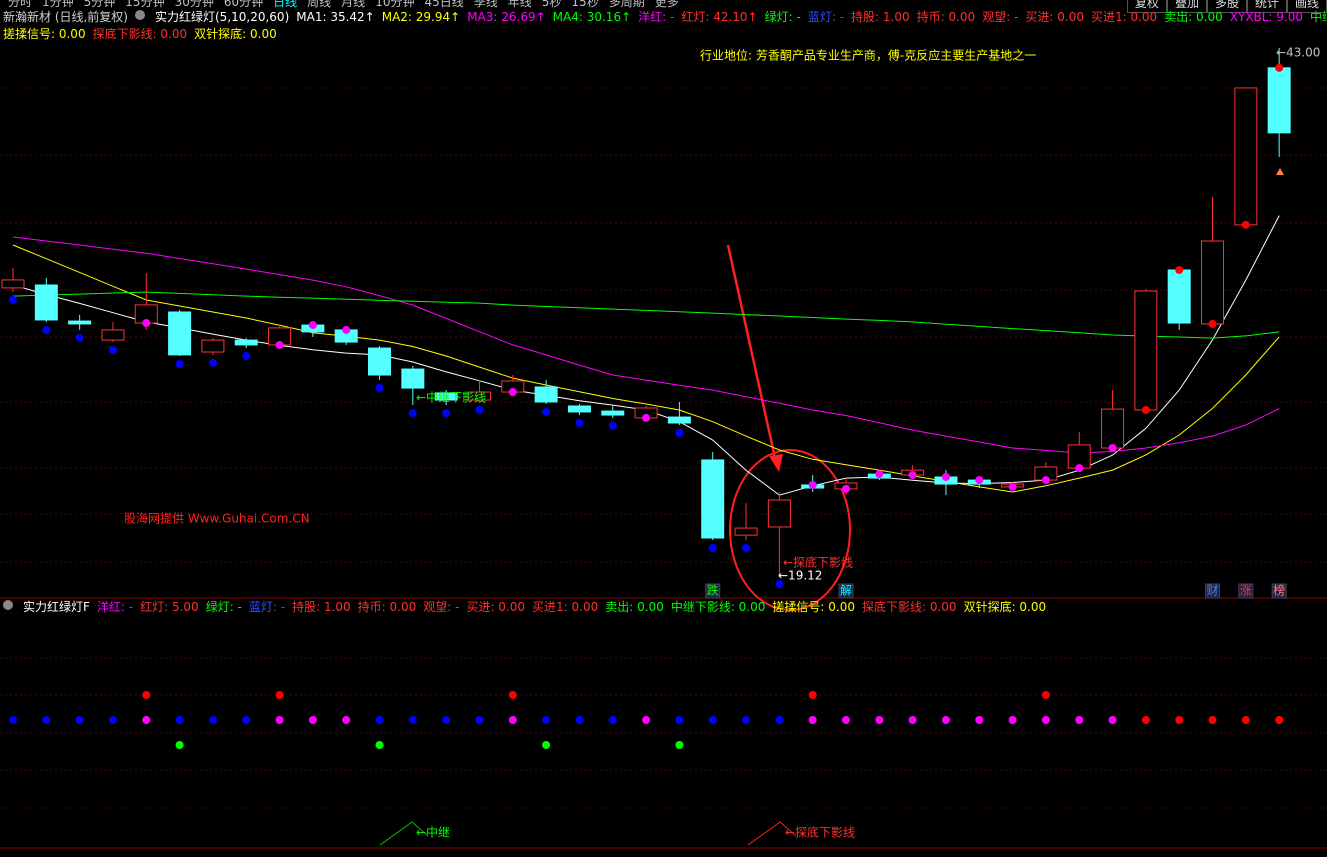 Image resolution: width=1327 pixels, height=857 pixels. Describe the element at coordinates (99, 4) in the screenshot. I see `menu-item: 5分钟` at that location.